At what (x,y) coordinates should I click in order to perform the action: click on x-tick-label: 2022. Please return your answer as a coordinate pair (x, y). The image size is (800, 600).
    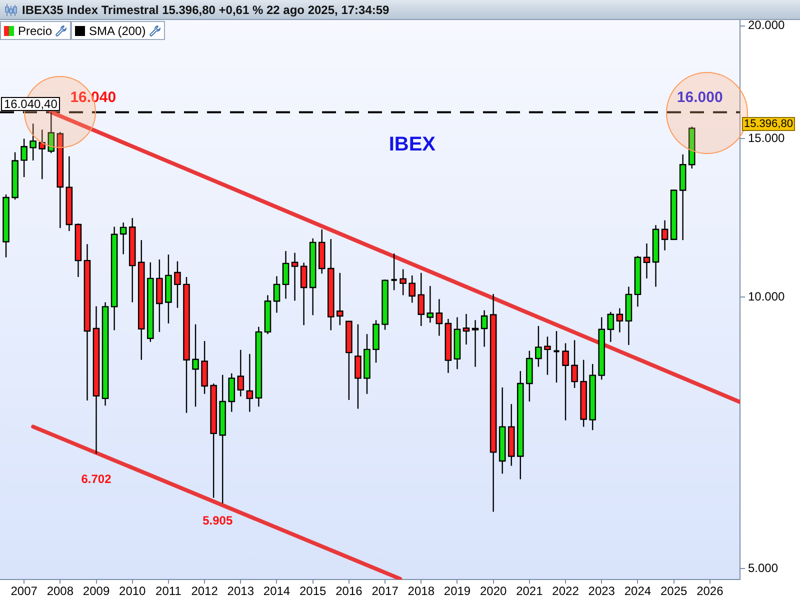
    Looking at the image, I should click on (566, 591).